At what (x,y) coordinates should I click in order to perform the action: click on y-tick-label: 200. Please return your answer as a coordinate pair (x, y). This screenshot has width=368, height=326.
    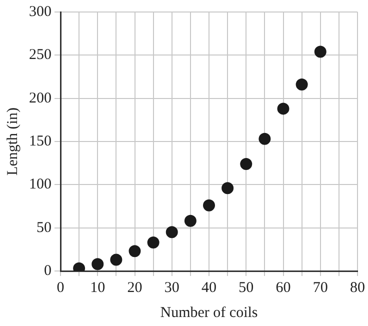
    Looking at the image, I should click on (40, 98).